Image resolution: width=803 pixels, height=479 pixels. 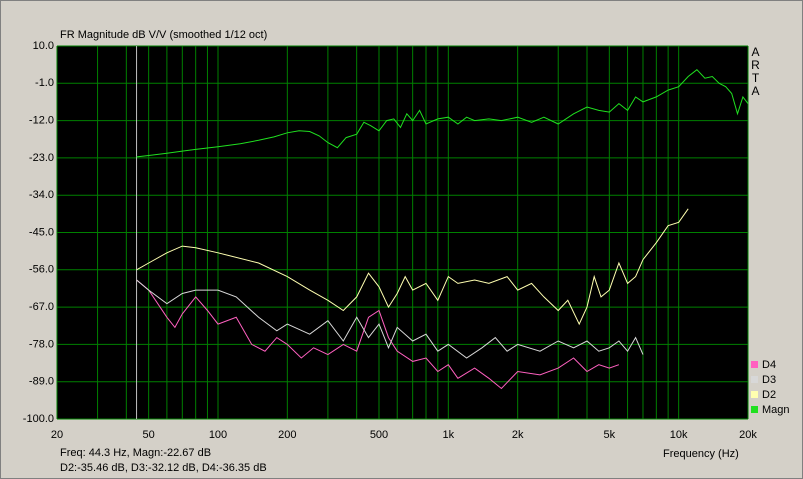 I want to click on y-tick-label: -12.0, so click(x=41, y=121).